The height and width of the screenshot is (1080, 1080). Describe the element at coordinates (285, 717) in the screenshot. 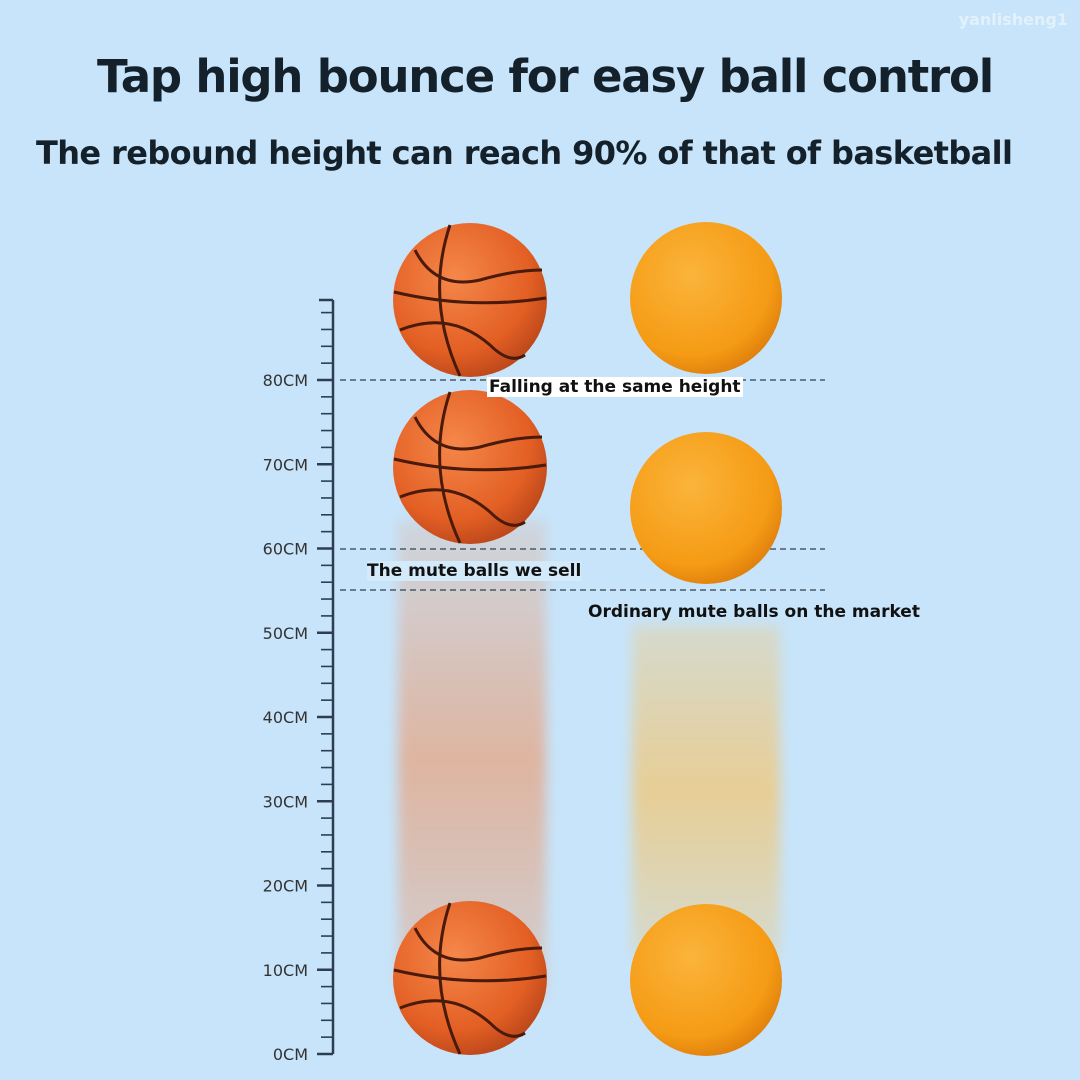

I see `ruler-label: 40CM` at that location.